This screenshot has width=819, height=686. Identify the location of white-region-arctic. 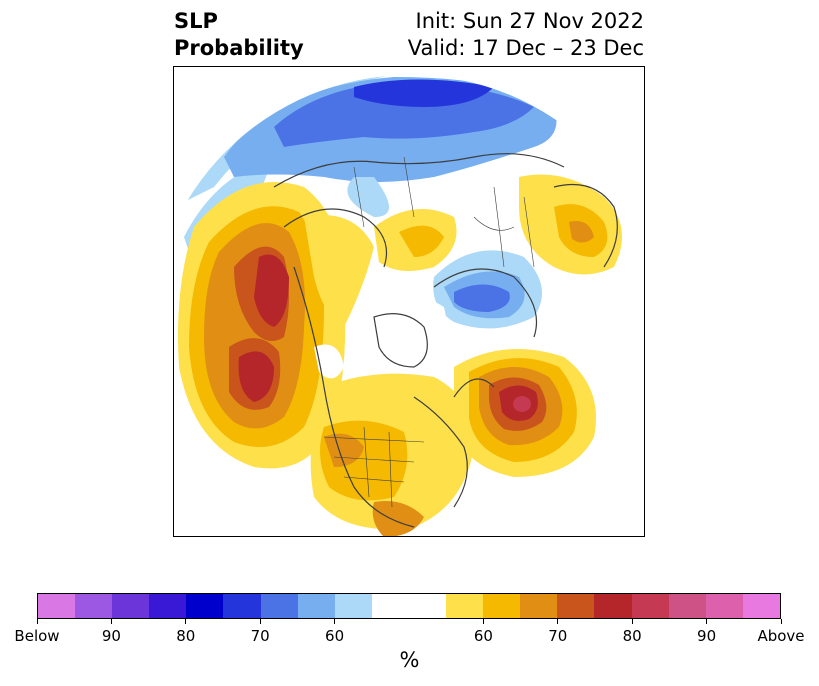
(405, 330).